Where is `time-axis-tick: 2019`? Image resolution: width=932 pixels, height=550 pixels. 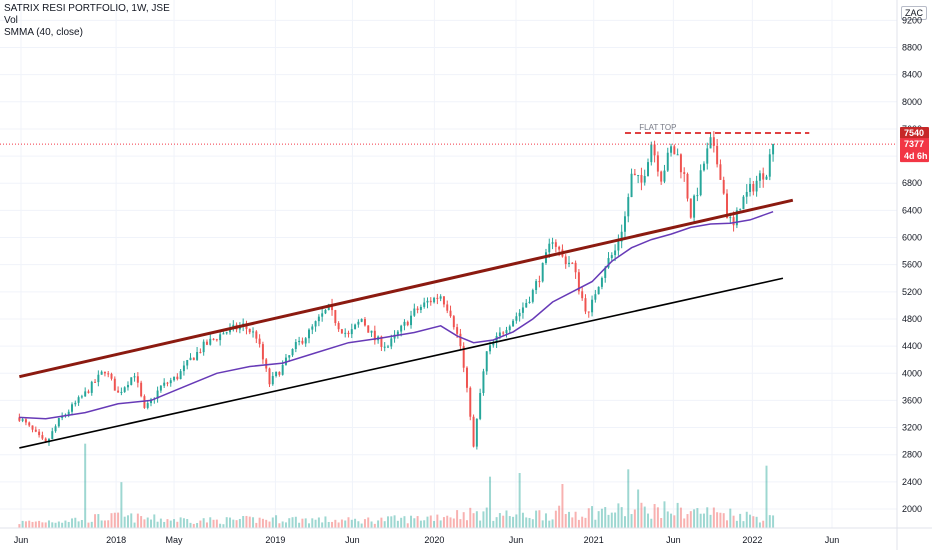 time-axis-tick: 2019 is located at coordinates (275, 540).